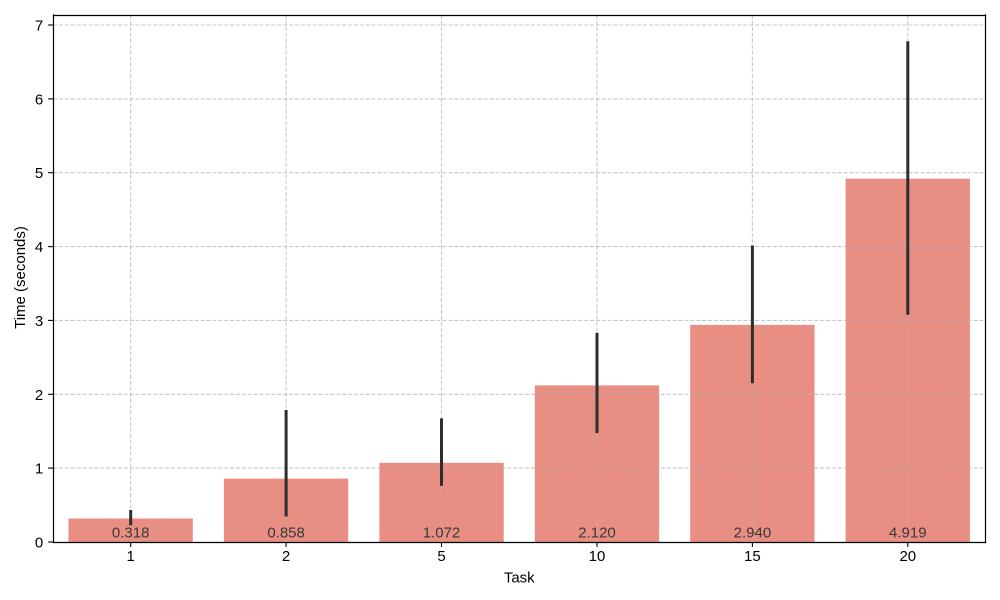 This screenshot has width=1000, height=600. What do you see at coordinates (131, 533) in the screenshot?
I see `svg-text: 0.318` at bounding box center [131, 533].